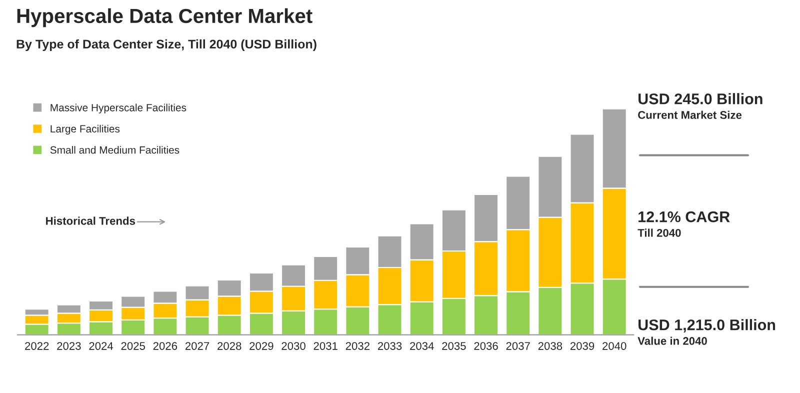 Image resolution: width=800 pixels, height=393 pixels. Describe the element at coordinates (518, 346) in the screenshot. I see `x-tick-label: 2037` at that location.